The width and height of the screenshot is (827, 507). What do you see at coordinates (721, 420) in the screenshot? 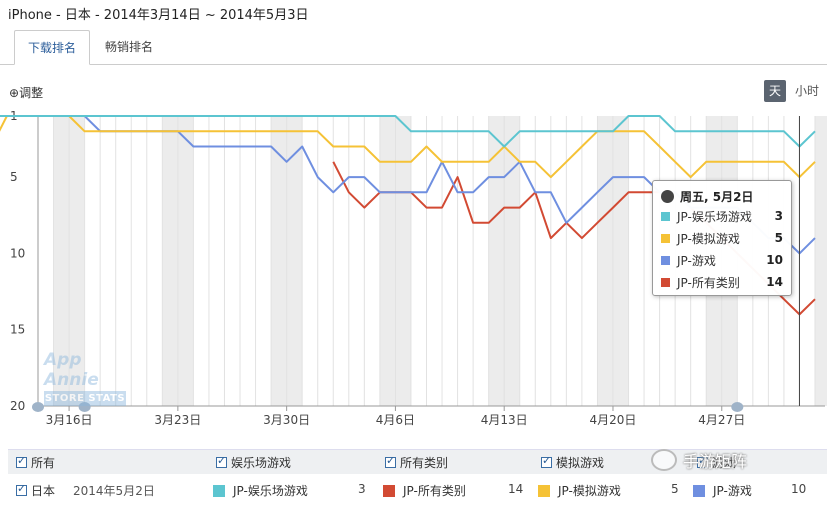
I see `x-tick-label: 4月27日` at bounding box center [721, 420].